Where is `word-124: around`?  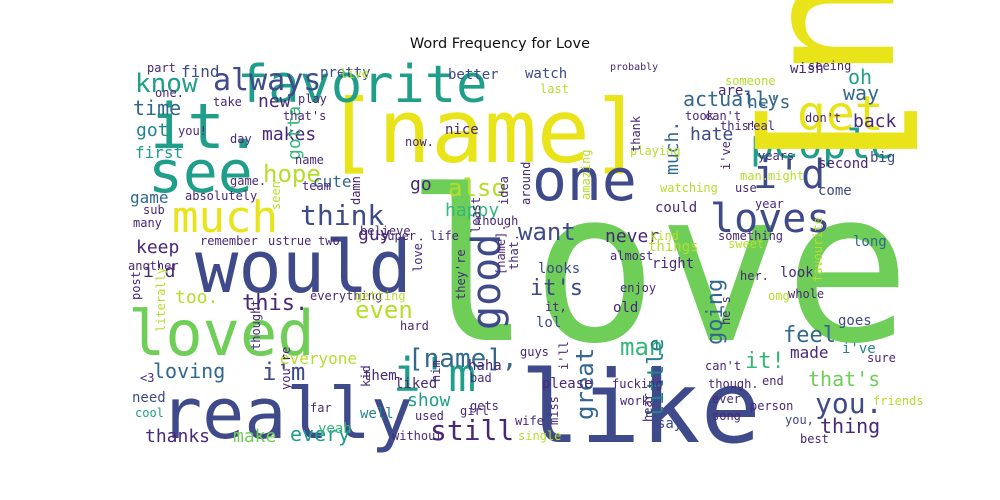
word-124: around is located at coordinates (526, 183).